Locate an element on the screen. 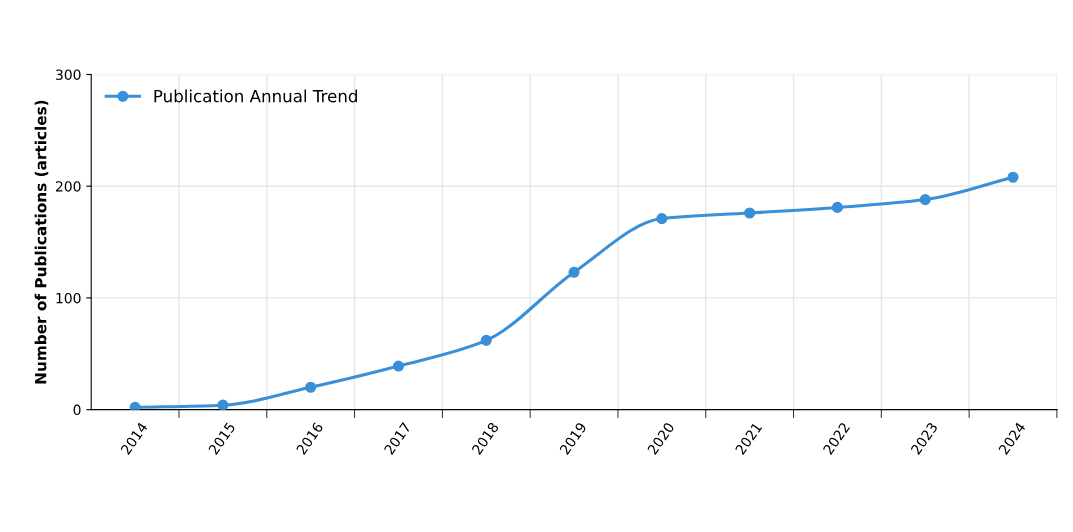 The width and height of the screenshot is (1073, 532). y-axis-title: Number of Publications (articles) is located at coordinates (41, 242).